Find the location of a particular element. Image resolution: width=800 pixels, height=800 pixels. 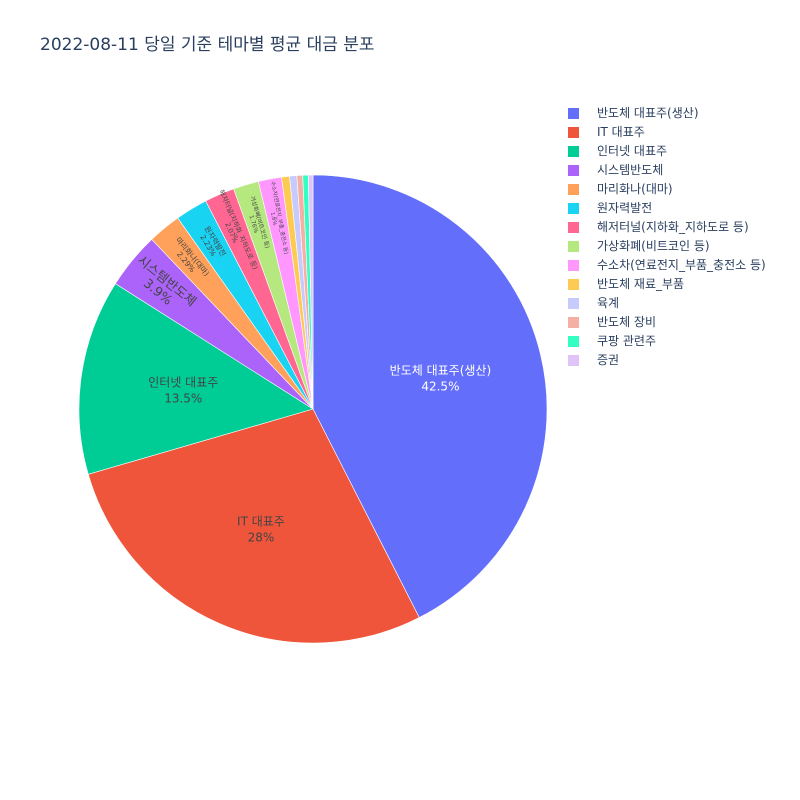

legend-label: 쿠팡 관련주 is located at coordinates (627, 341).